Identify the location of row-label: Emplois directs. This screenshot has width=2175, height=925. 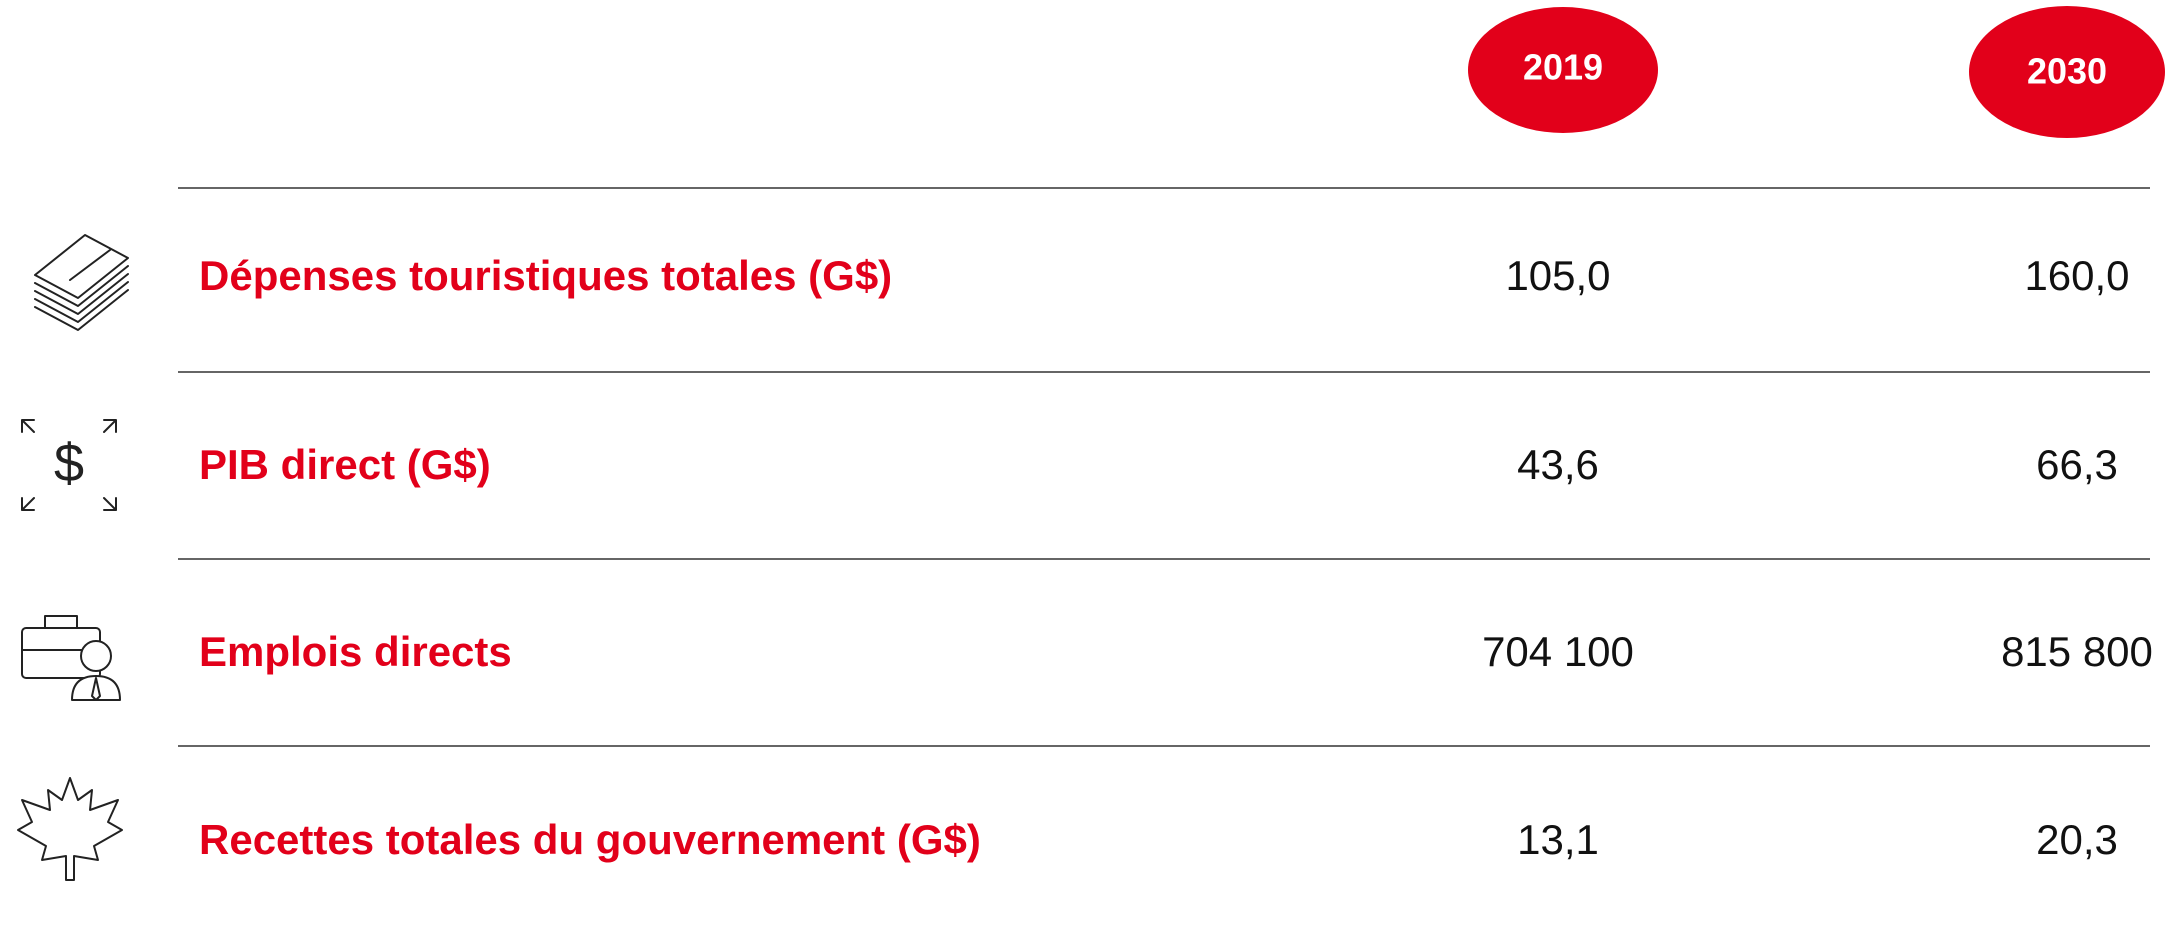
(355, 651).